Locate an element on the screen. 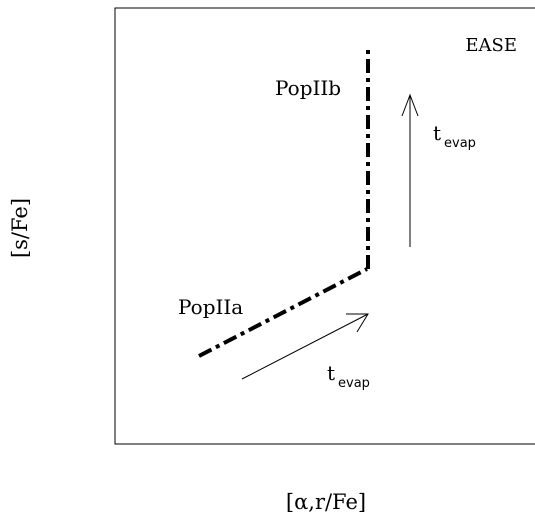 Image resolution: width=535 pixels, height=522 pixels. diagonal-arrow-label: t evap is located at coordinates (348, 376).